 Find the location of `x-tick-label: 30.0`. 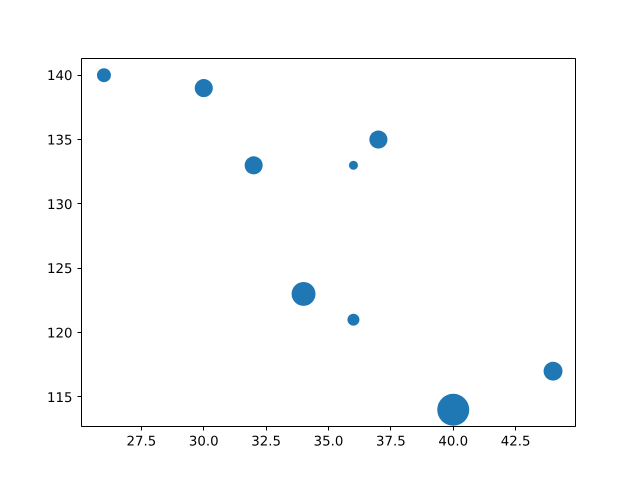

x-tick-label: 30.0 is located at coordinates (203, 442).